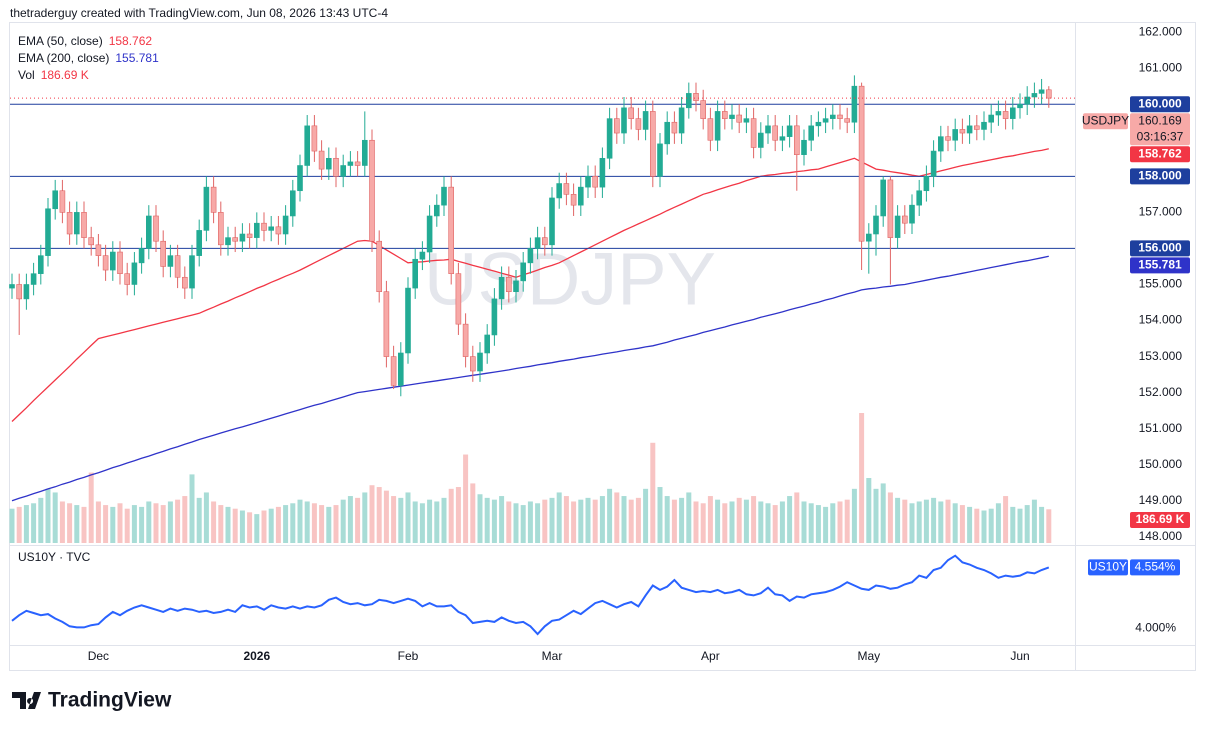  Describe the element at coordinates (137, 58) in the screenshot. I see `legend-value: 155.781` at that location.